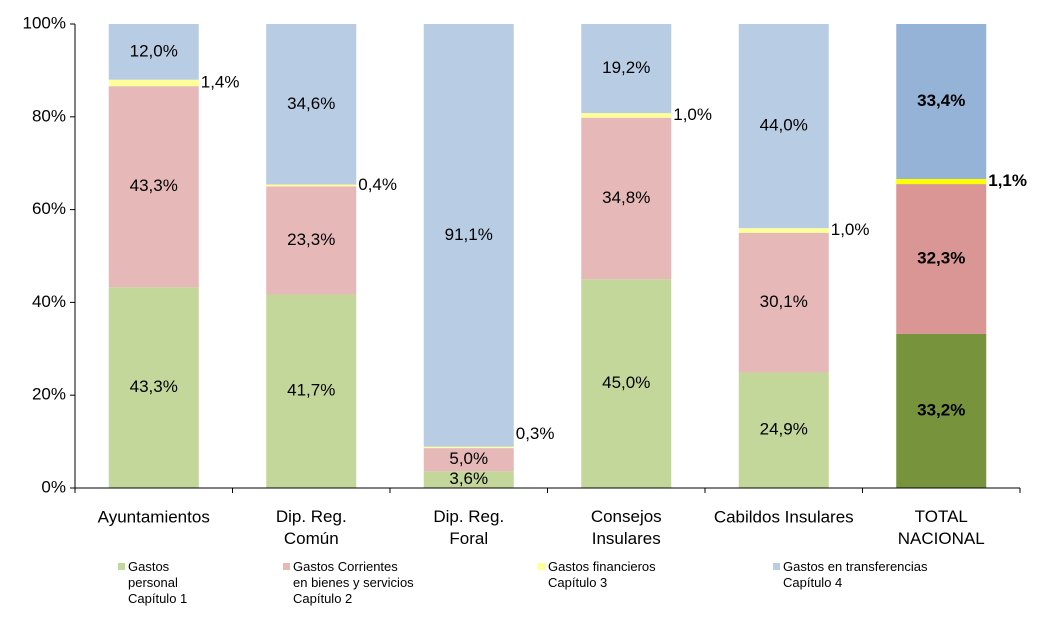 The width and height of the screenshot is (1037, 642). I want to click on data-label: 19,2%, so click(626, 67).